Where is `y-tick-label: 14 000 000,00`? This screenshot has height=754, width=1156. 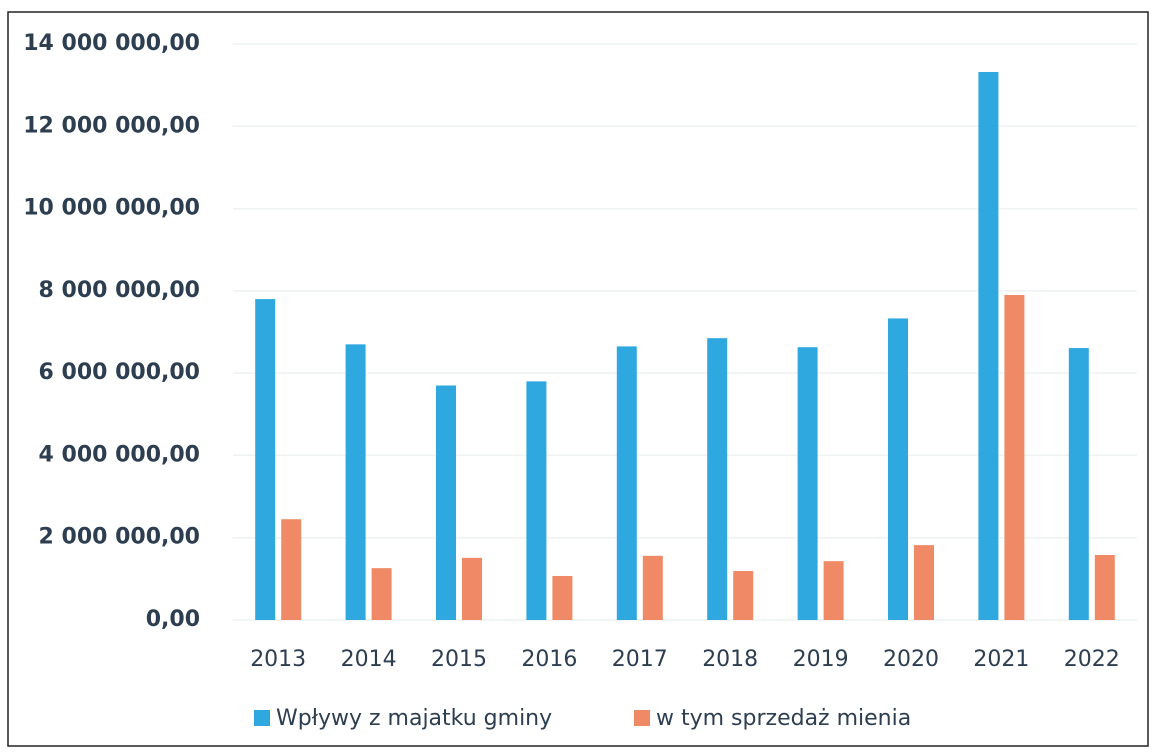 y-tick-label: 14 000 000,00 is located at coordinates (111, 43).